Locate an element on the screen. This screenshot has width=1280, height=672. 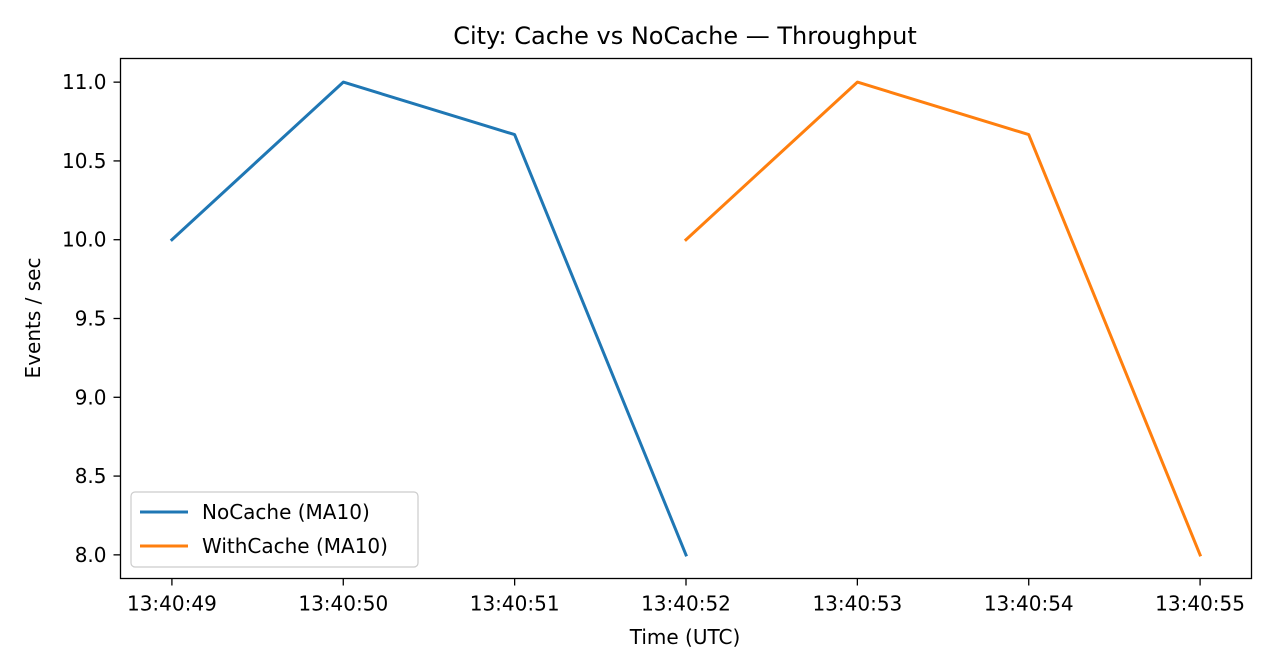
x-tick-label: 13:40:50 is located at coordinates (343, 604).